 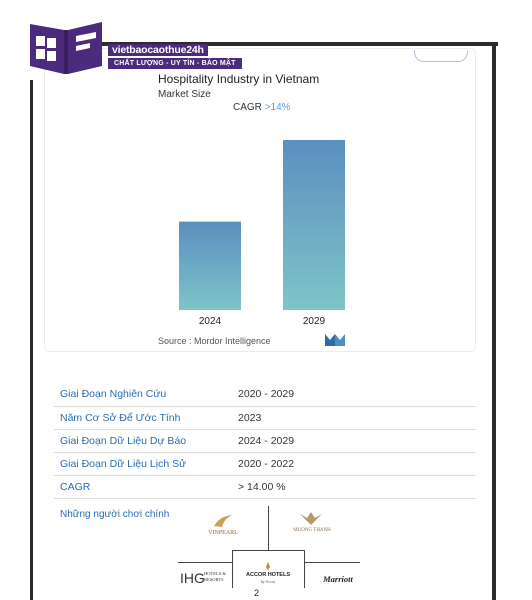 What do you see at coordinates (268, 566) in the screenshot?
I see `accor-logo-icon` at bounding box center [268, 566].